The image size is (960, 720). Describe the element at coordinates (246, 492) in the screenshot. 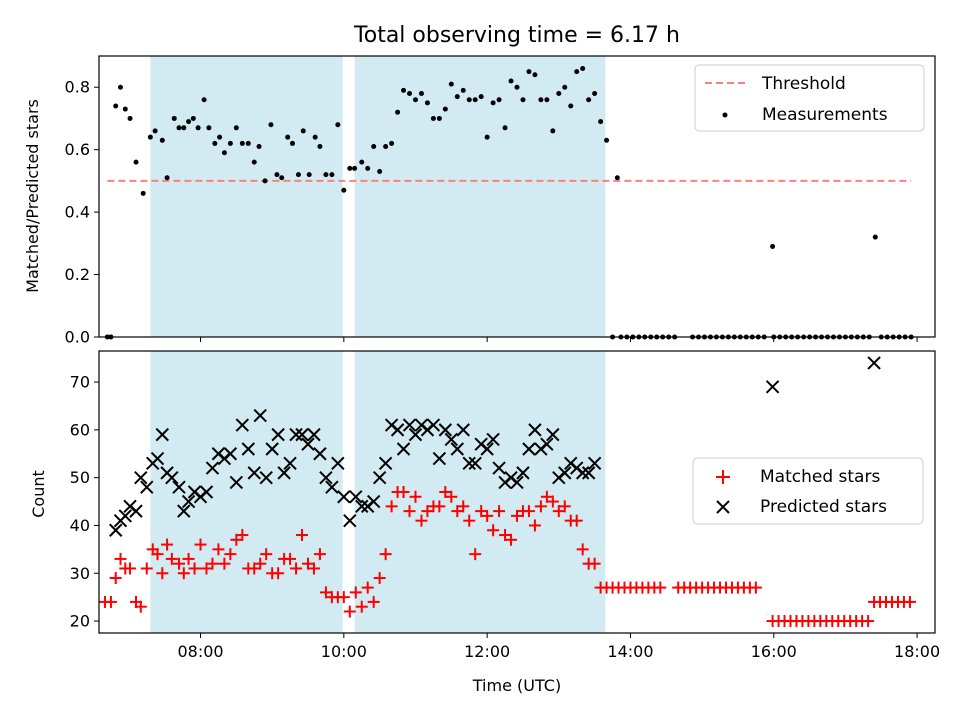

I see `bottom-observing-window` at that location.